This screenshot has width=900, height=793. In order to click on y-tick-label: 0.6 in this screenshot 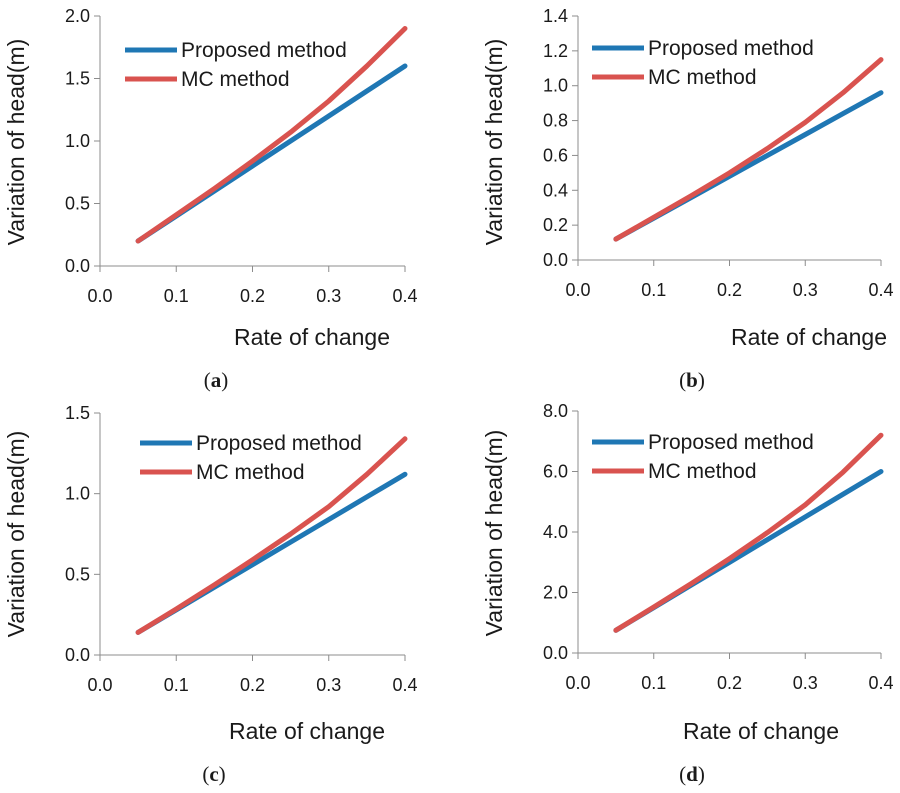, I will do `click(555, 155)`.